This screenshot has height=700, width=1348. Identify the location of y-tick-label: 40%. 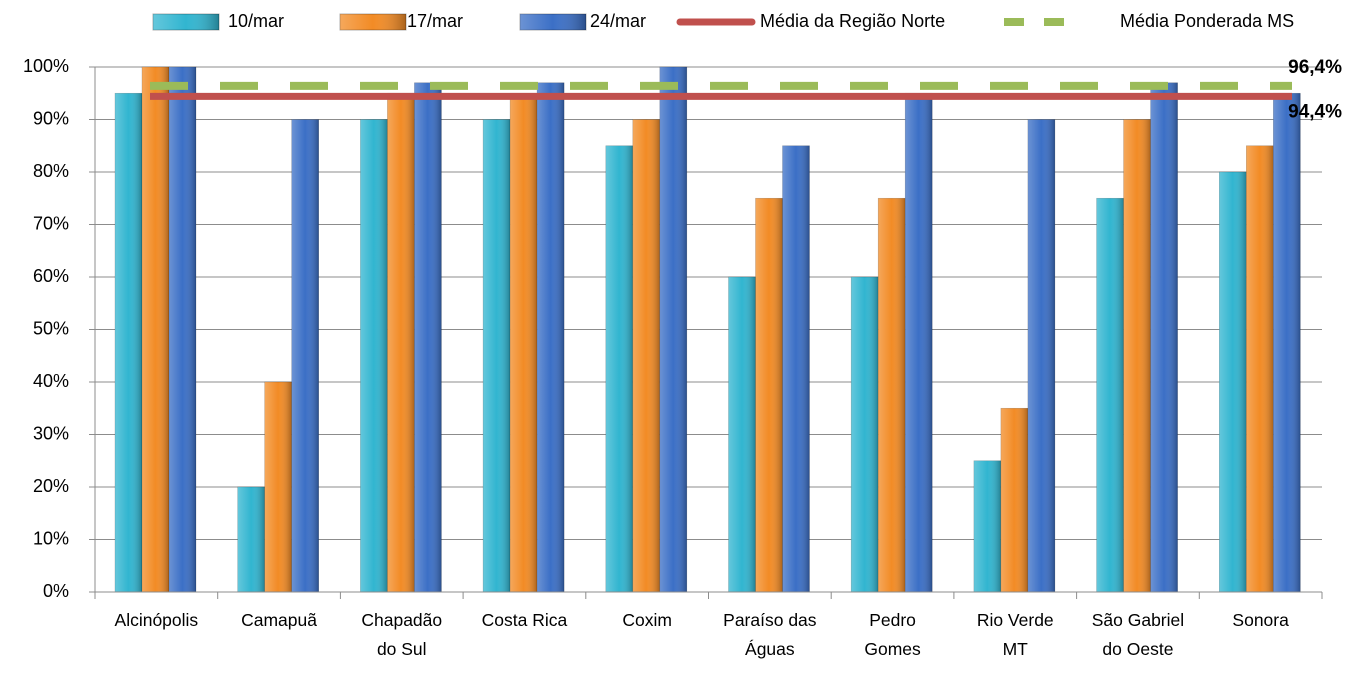
(51, 381).